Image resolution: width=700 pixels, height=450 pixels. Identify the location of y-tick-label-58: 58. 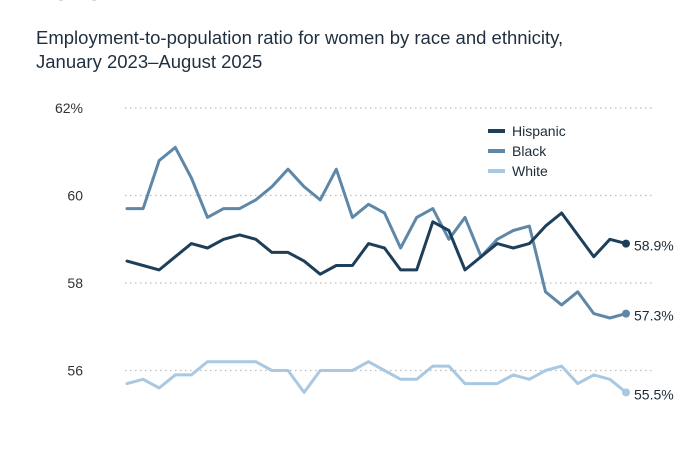
(75, 283).